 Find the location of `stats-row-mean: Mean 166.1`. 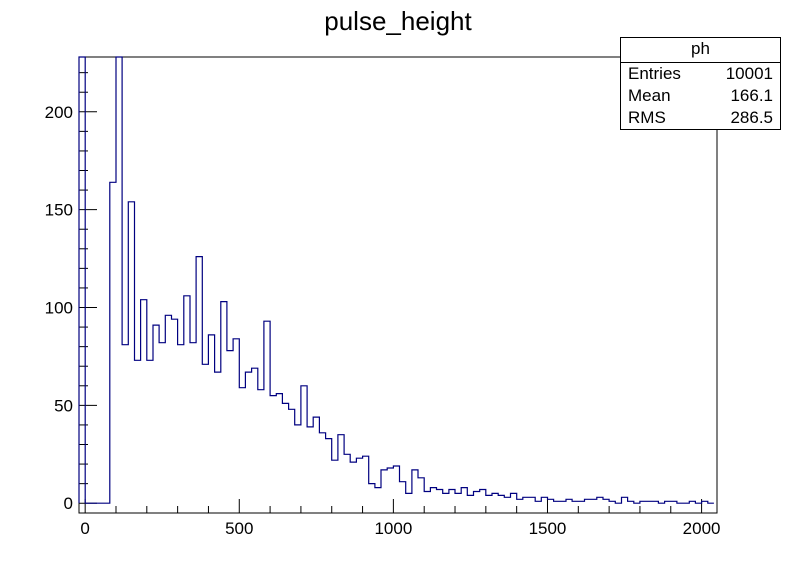

stats-row-mean: Mean 166.1 is located at coordinates (700, 96).